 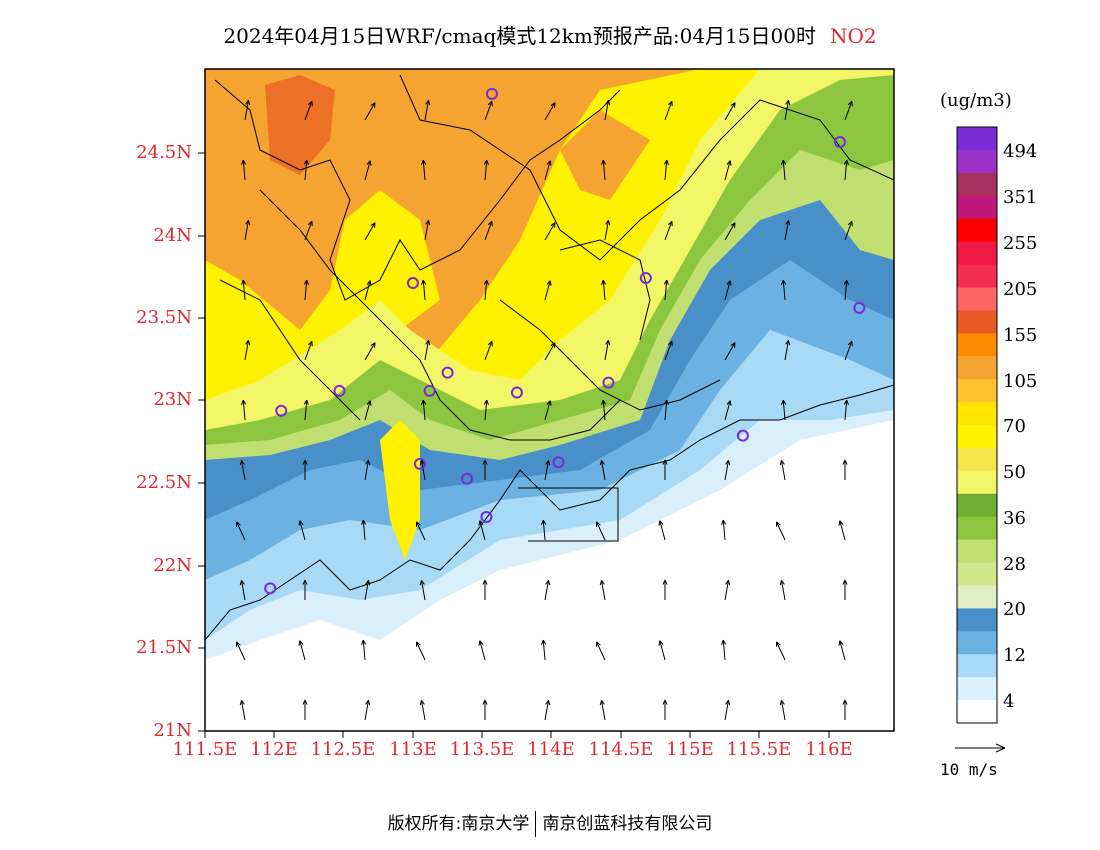 What do you see at coordinates (759, 749) in the screenshot?
I see `lon-label: 115.5E` at bounding box center [759, 749].